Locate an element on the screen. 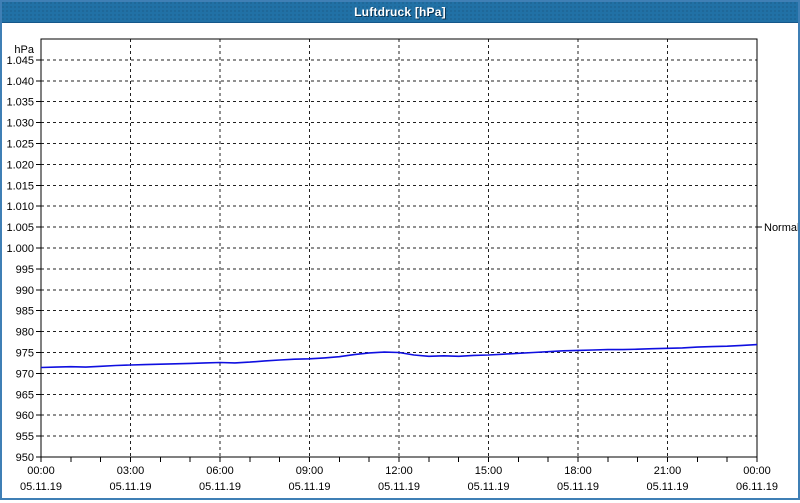 This screenshot has height=503, width=800. svg-text: 995 is located at coordinates (25, 270).